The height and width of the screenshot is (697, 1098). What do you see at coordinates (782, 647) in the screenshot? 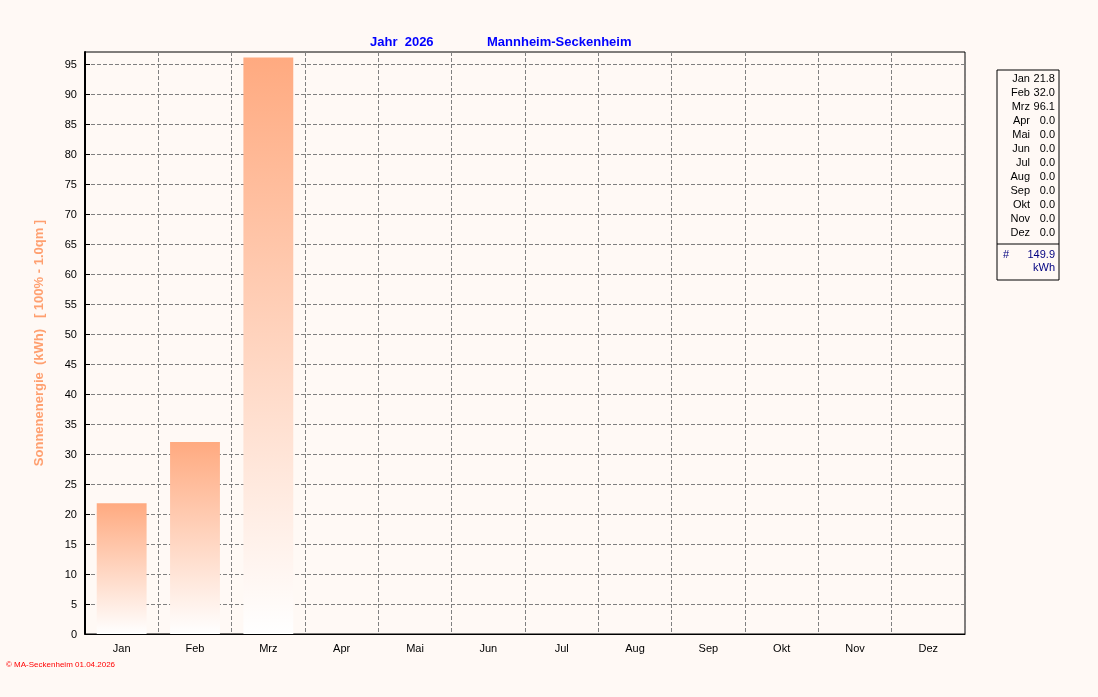
I see `x-tick-label: Okt` at bounding box center [782, 647].